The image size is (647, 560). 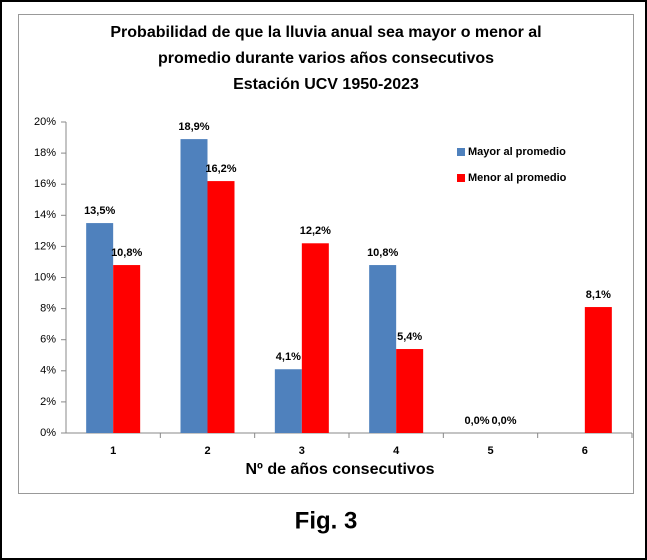 What do you see at coordinates (99, 211) in the screenshot?
I see `value-label: 13,5%` at bounding box center [99, 211].